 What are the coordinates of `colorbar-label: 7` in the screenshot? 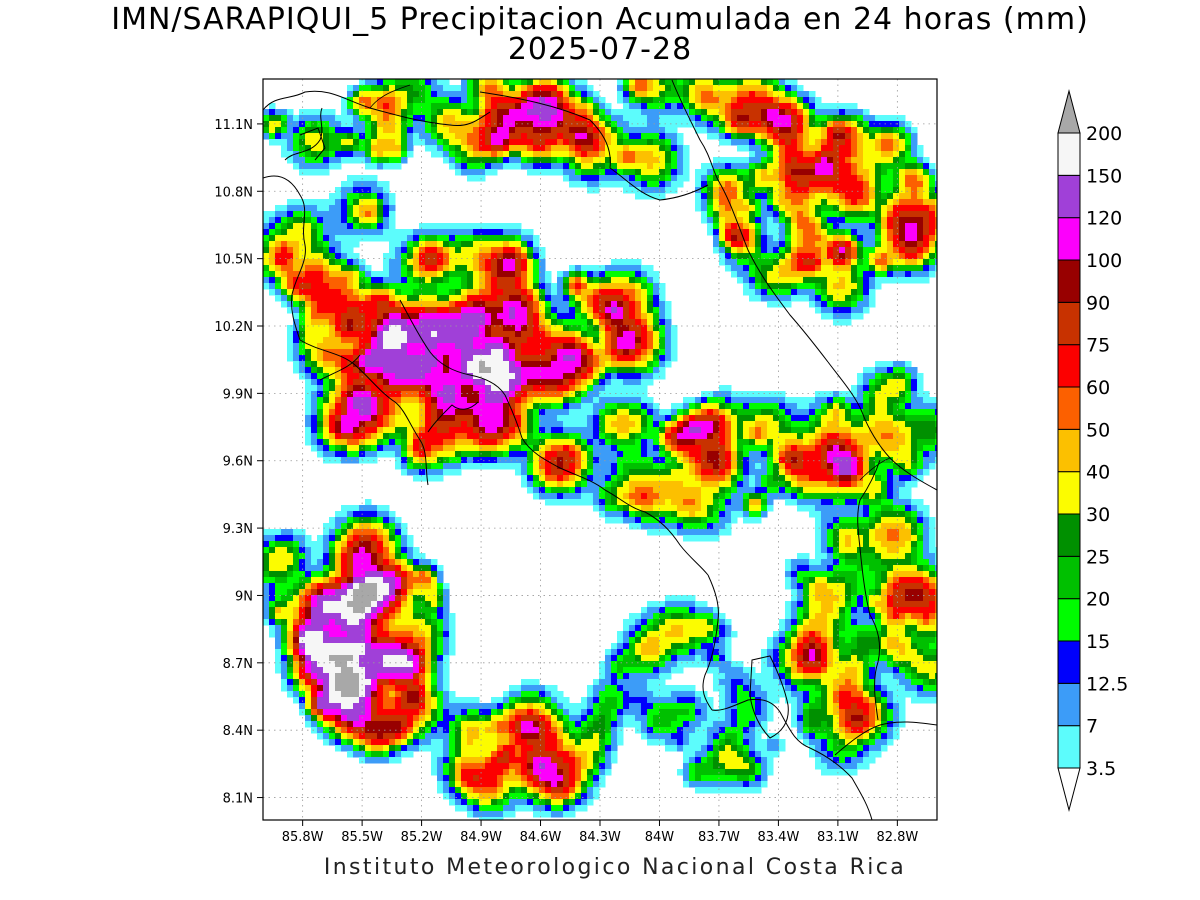 It's located at (1092, 727).